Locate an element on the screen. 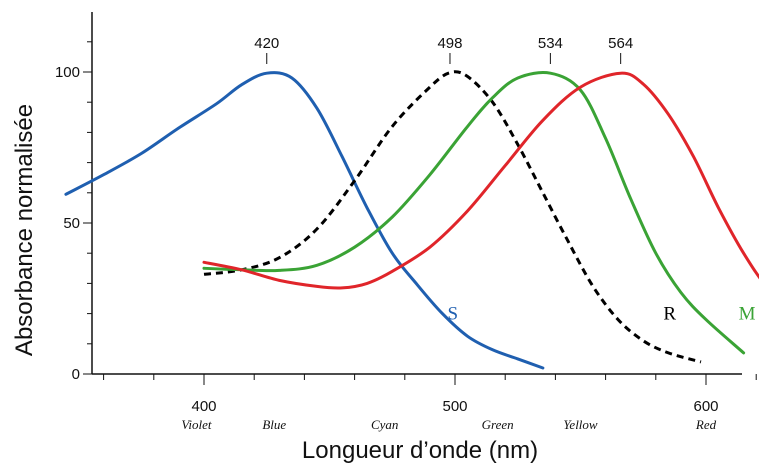  series-m-label: M is located at coordinates (747, 314).